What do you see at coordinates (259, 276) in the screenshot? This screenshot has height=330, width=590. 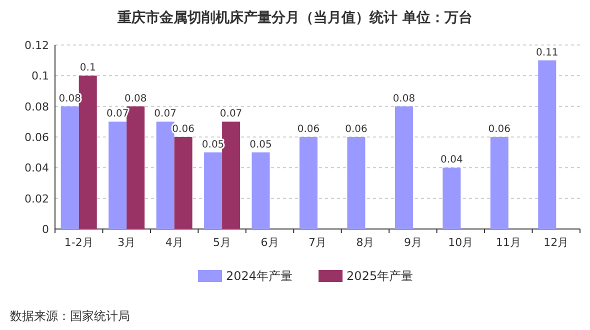 I see `legend-label: 2024年产量` at bounding box center [259, 276].